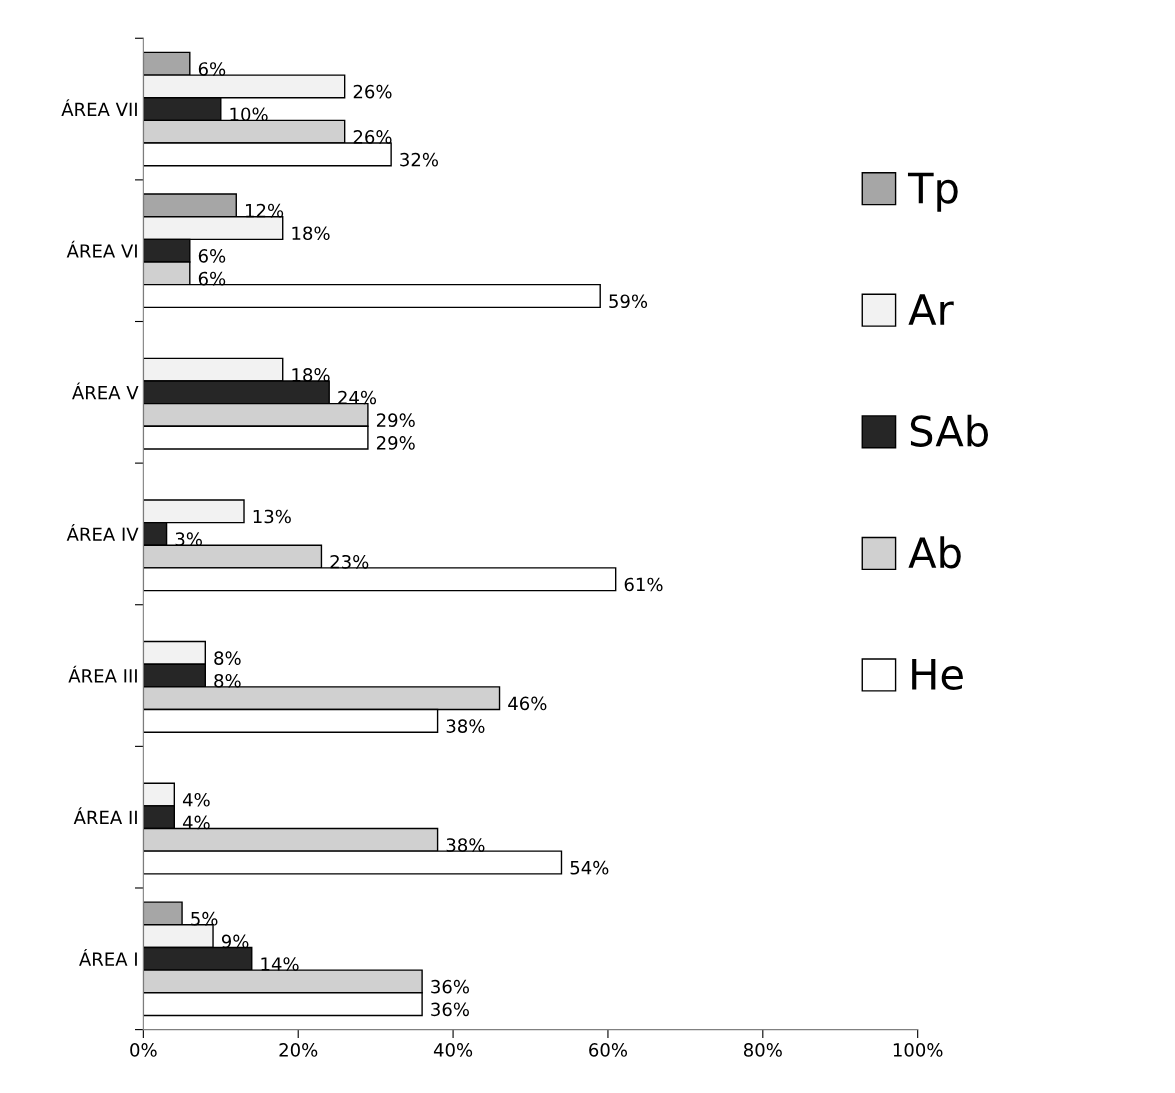 The image size is (1175, 1093). Describe the element at coordinates (762, 1050) in the screenshot. I see `x-tick-label: 80%` at that location.